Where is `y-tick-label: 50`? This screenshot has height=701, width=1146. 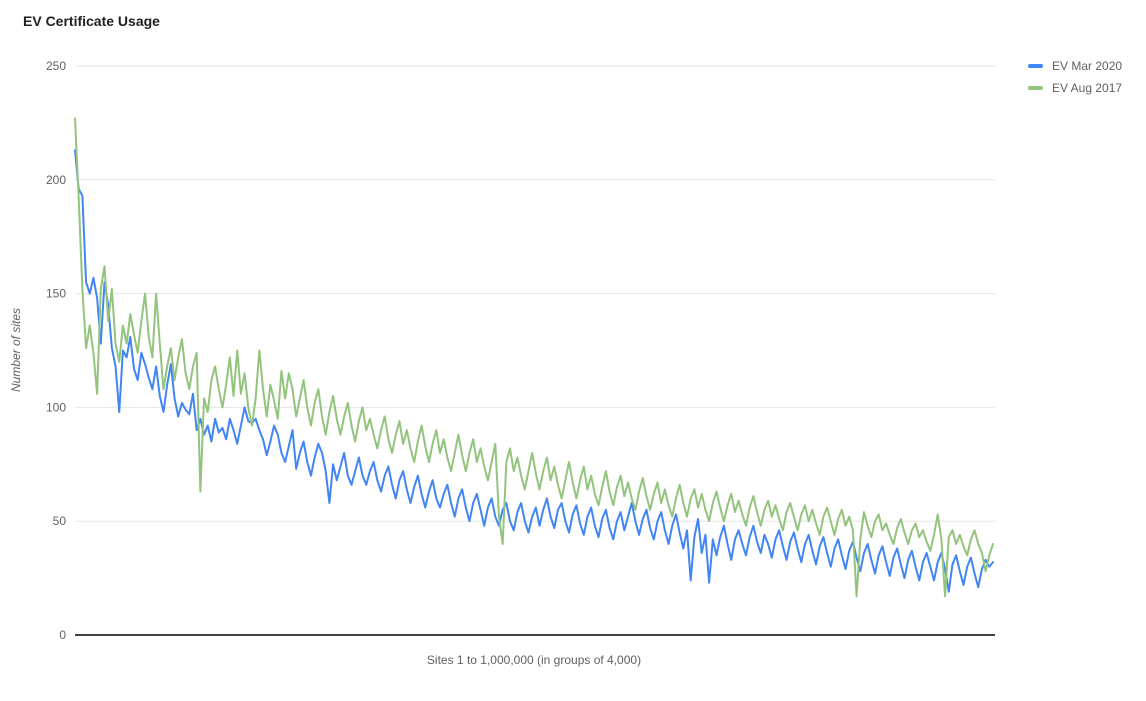
y-tick-label: 50 is located at coordinates (60, 521).